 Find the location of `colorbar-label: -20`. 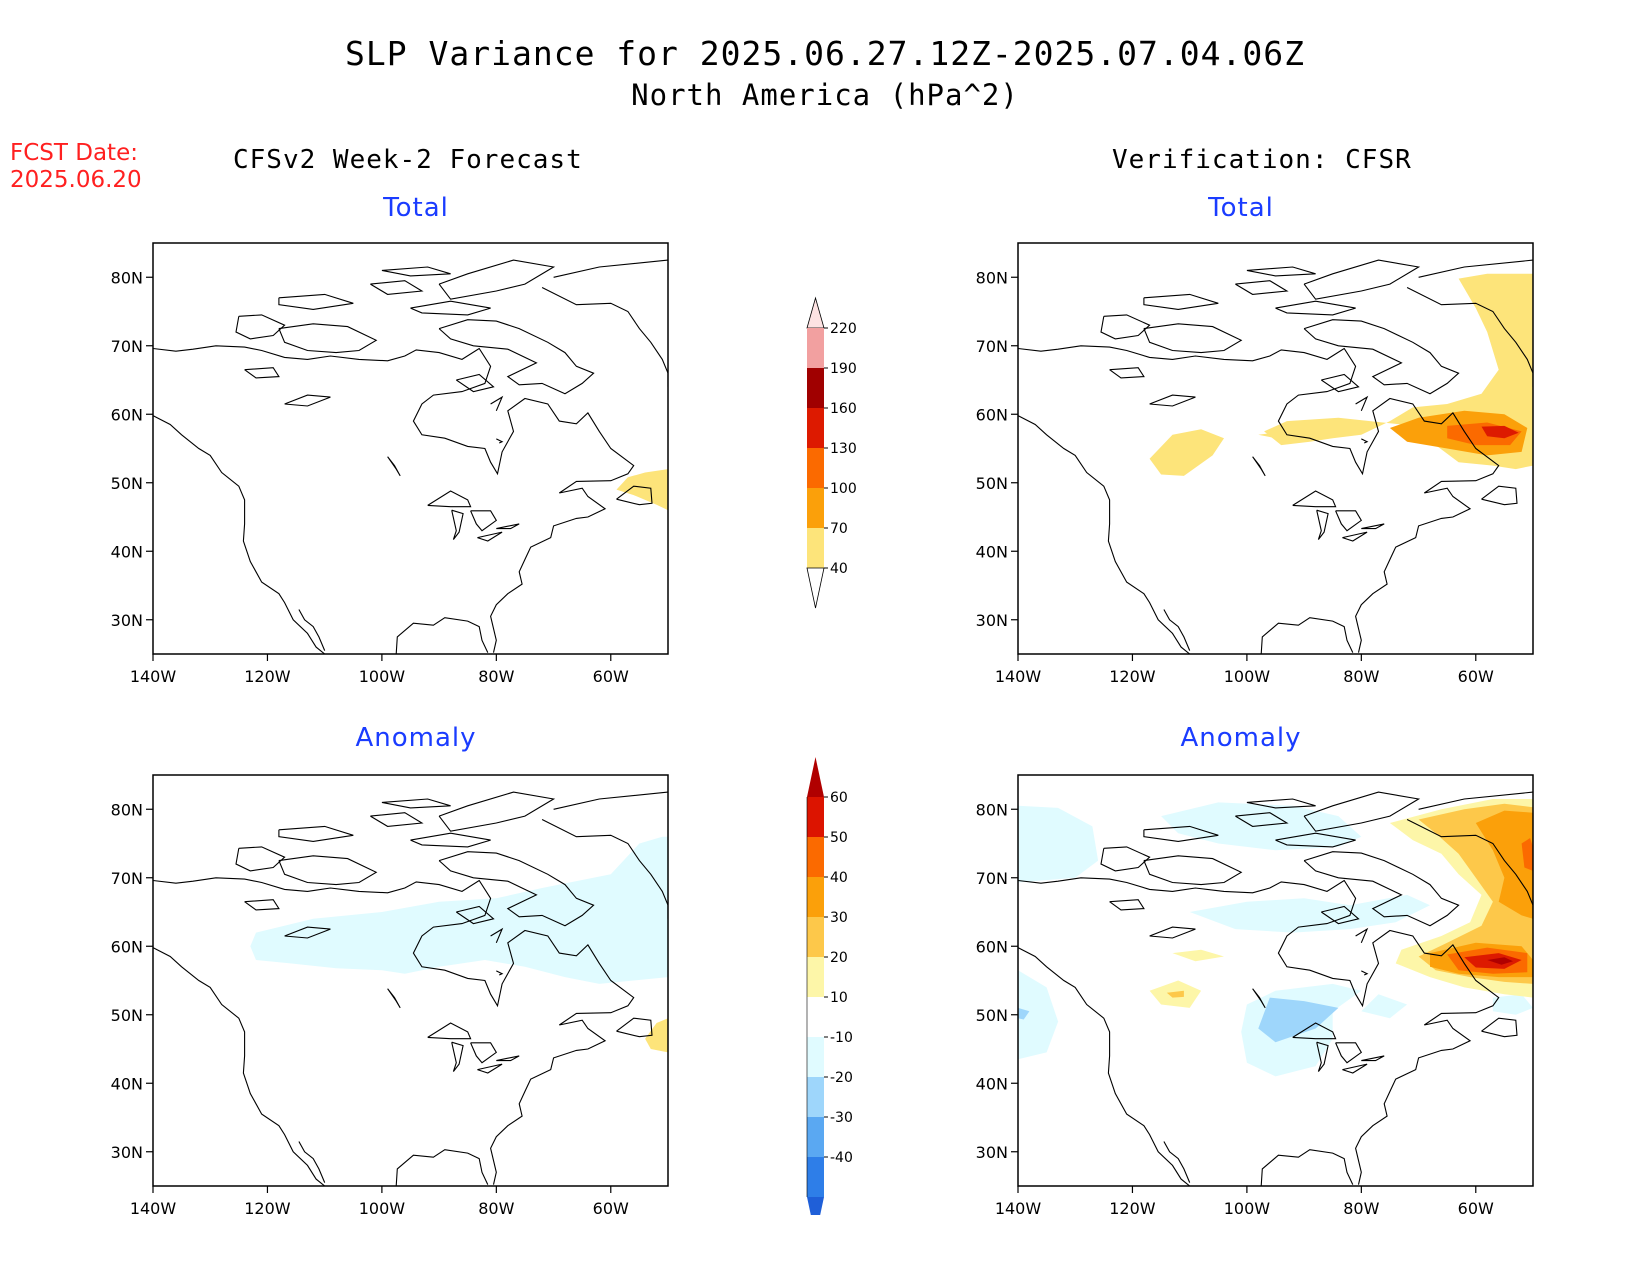

colorbar-label: -20 is located at coordinates (841, 1078).